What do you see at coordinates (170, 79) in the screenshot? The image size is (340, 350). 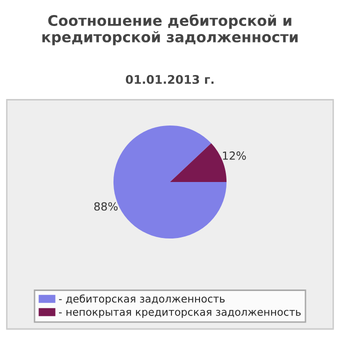 I see `chart-subtitle: 01.01.2013 г.` at bounding box center [170, 79].